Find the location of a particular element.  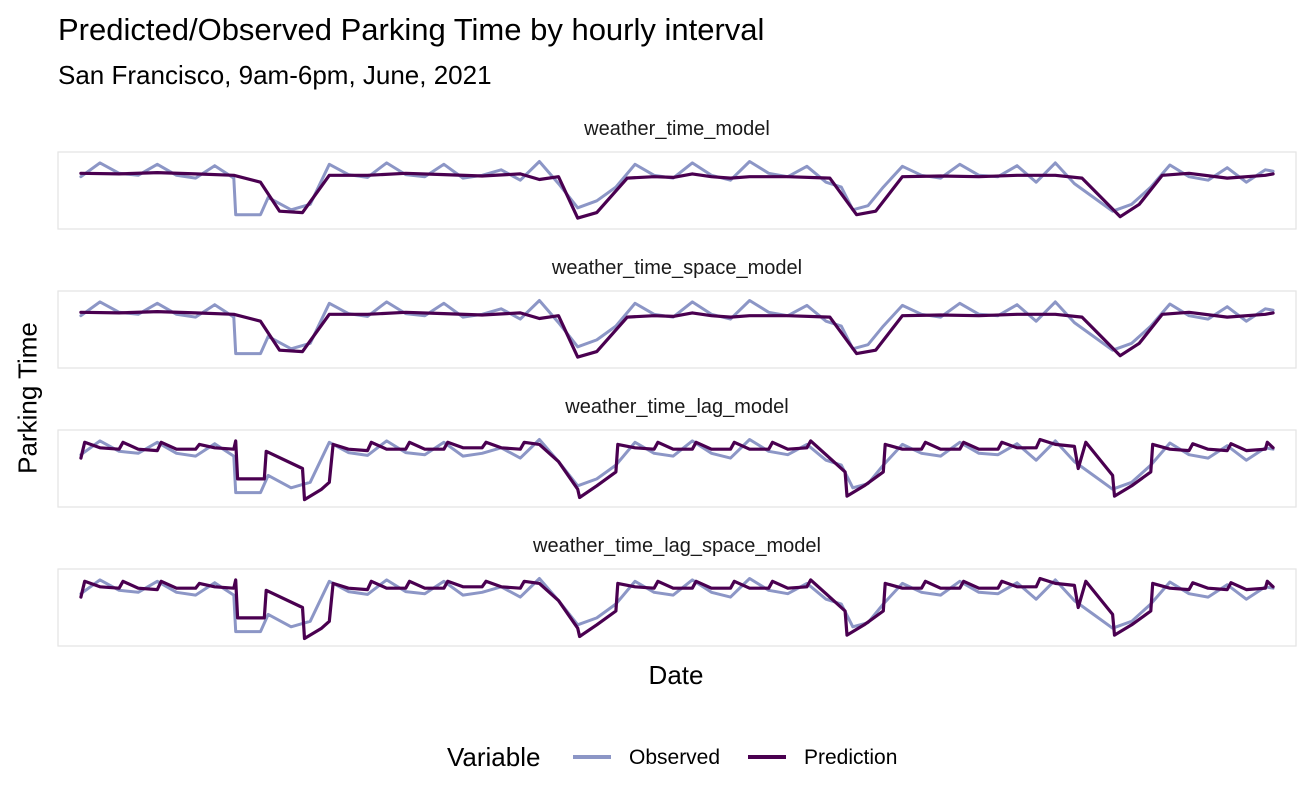

facet-panel: weather_time_lag_space_model is located at coordinates (677, 591).